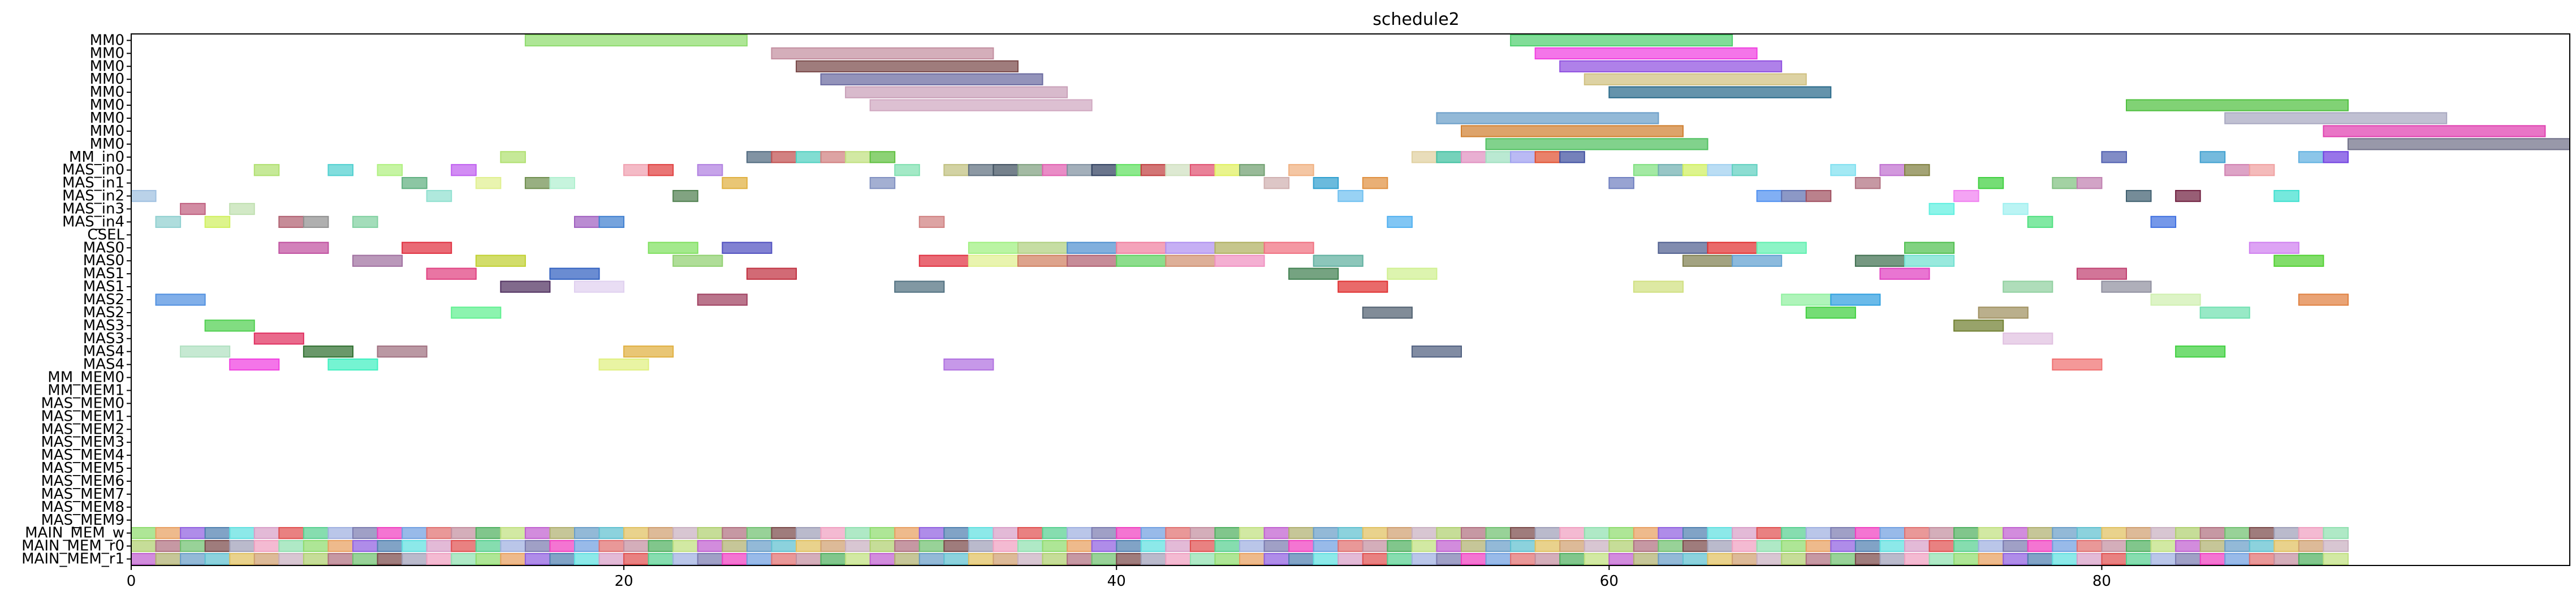  What do you see at coordinates (72, 546) in the screenshot?
I see `y-tick-label: MAIN_MEM_r0` at bounding box center [72, 546].